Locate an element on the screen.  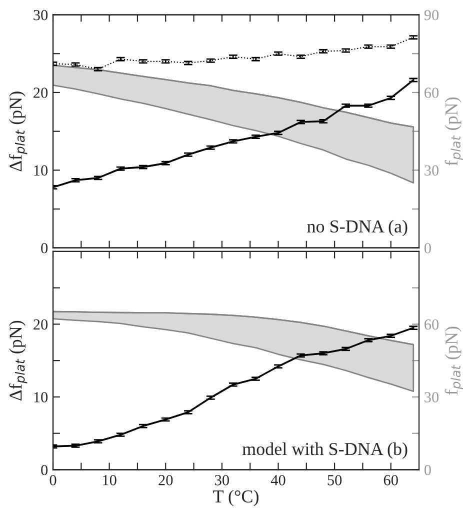
annotation: model with S-DNA (b) is located at coordinates (325, 450).